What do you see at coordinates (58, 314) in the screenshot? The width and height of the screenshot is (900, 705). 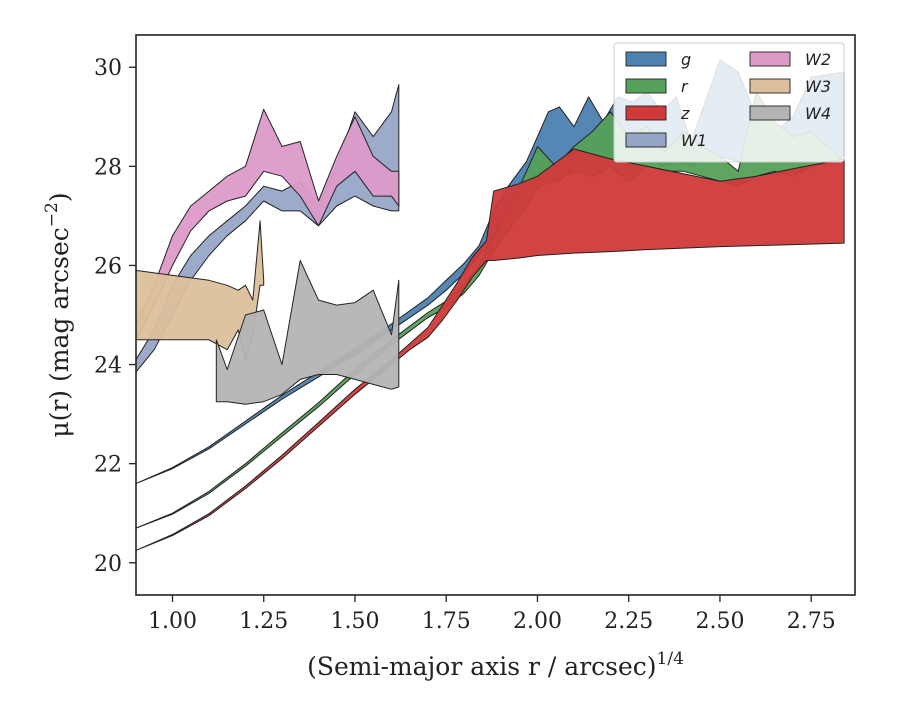 I see `y-axis-label: μ(r) (mag arcsec−2)` at bounding box center [58, 314].